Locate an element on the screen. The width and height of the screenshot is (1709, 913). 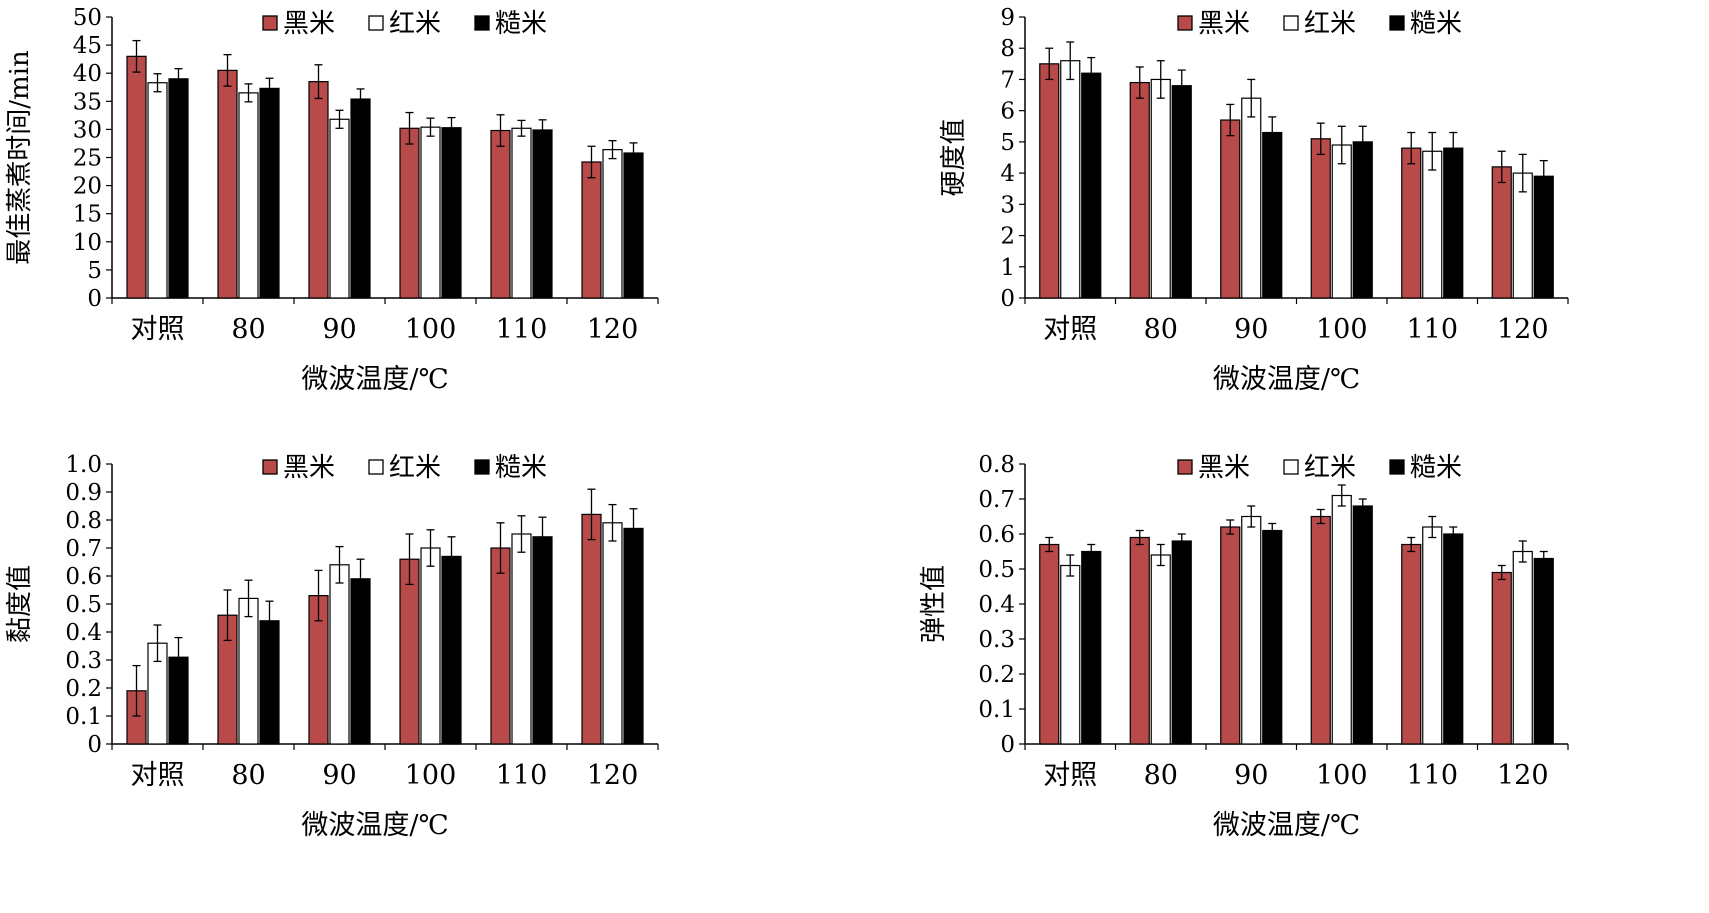
y-axis-title: 弹性值 is located at coordinates (934, 604).